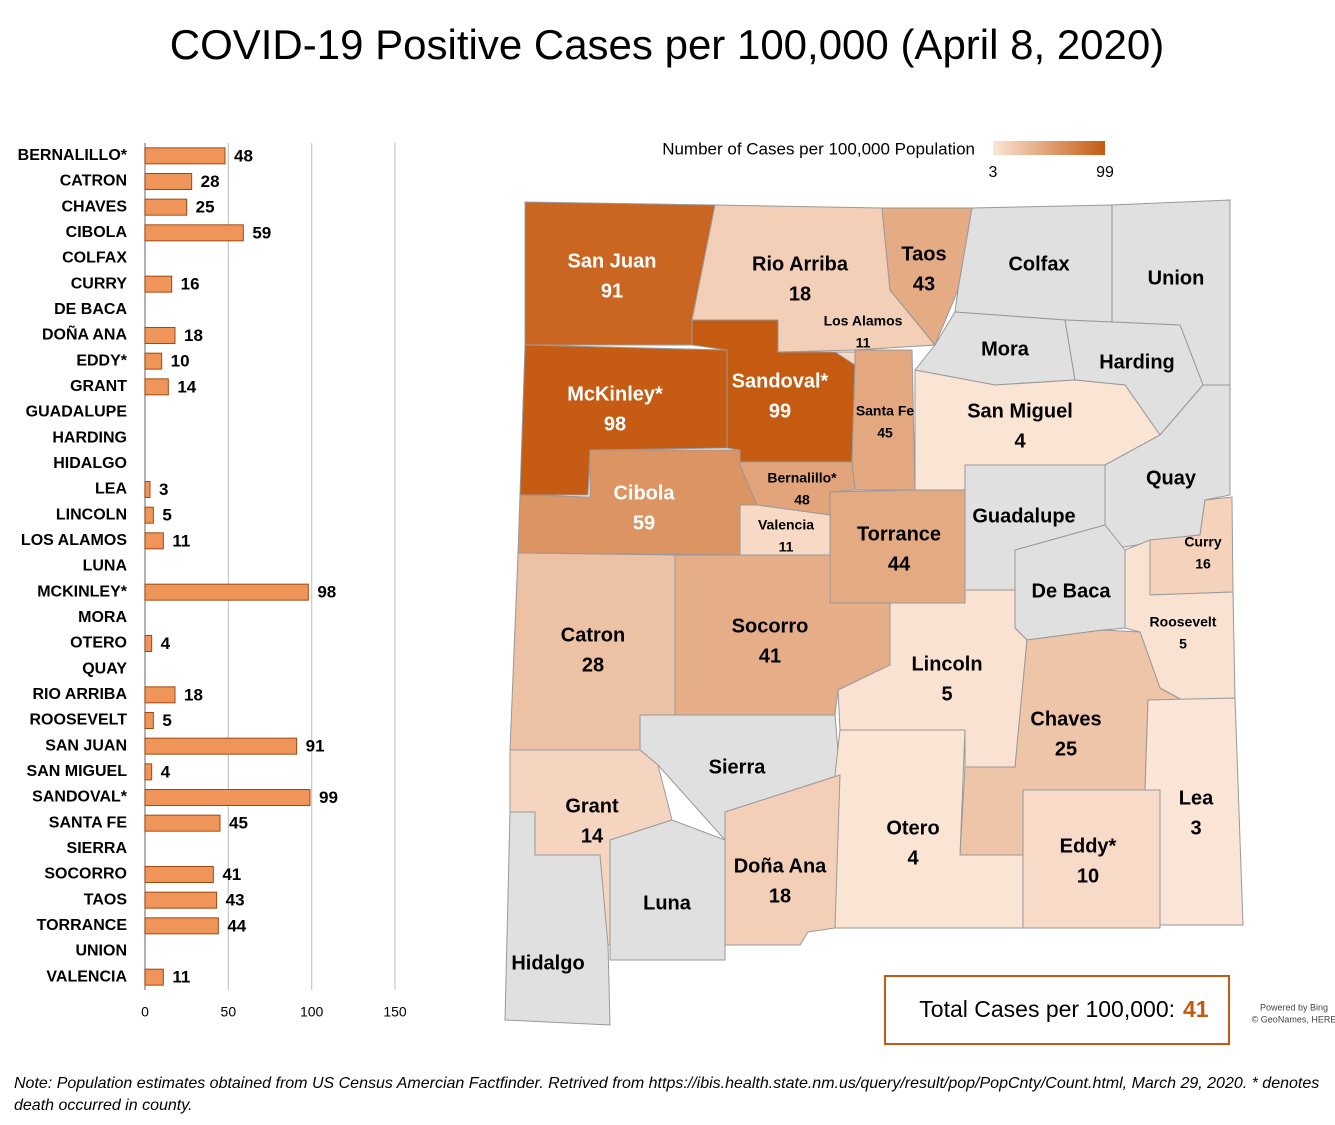 This screenshot has height=1125, width=1335. I want to click on y-tick-label: CHAVES, so click(95, 206).